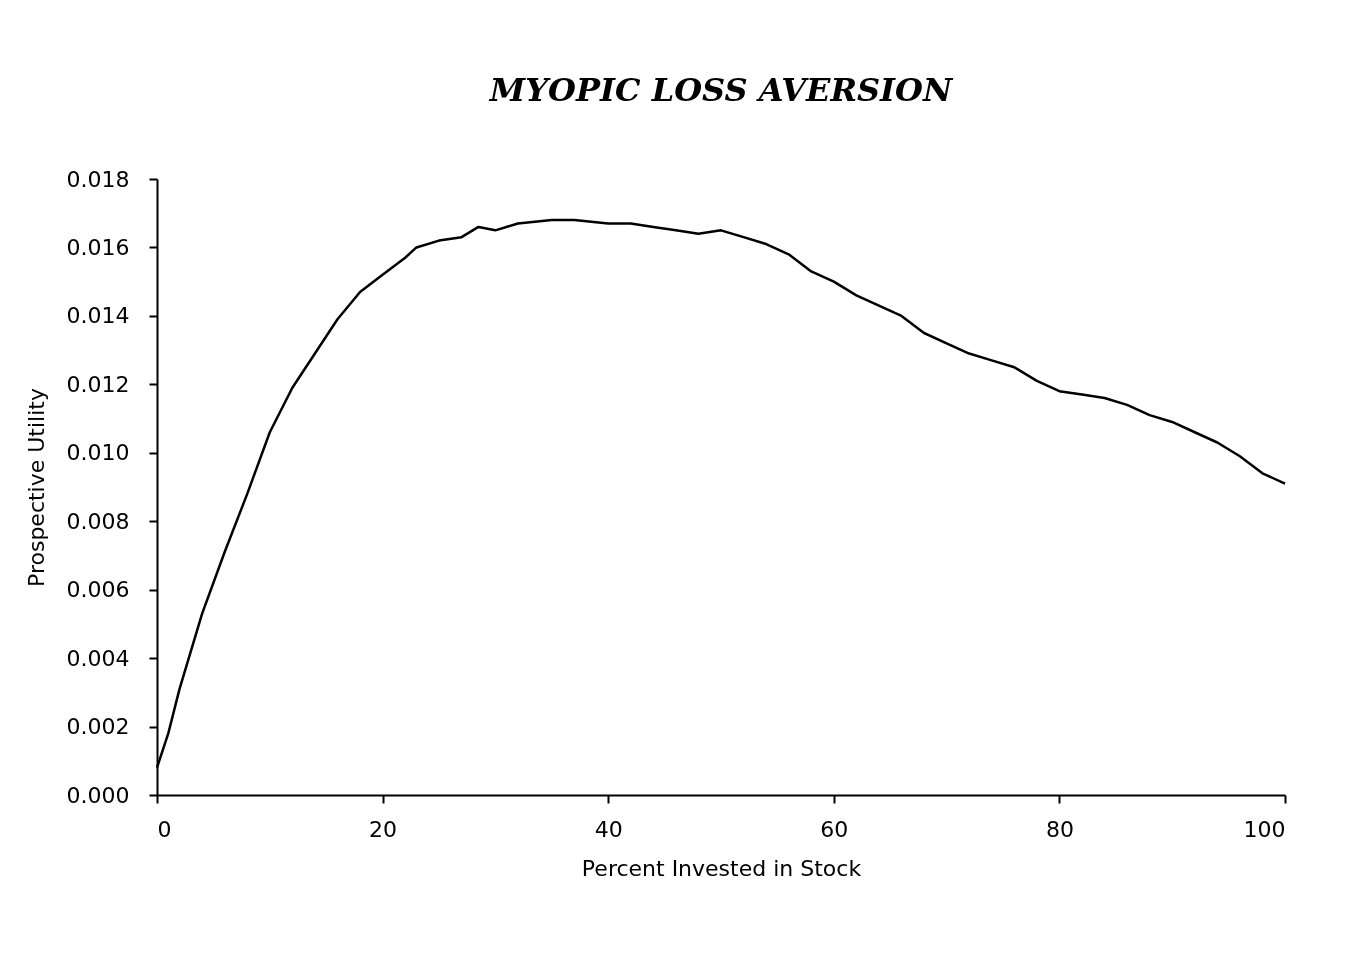  Describe the element at coordinates (98, 384) in the screenshot. I see `y-tick-label: 0.012` at that location.